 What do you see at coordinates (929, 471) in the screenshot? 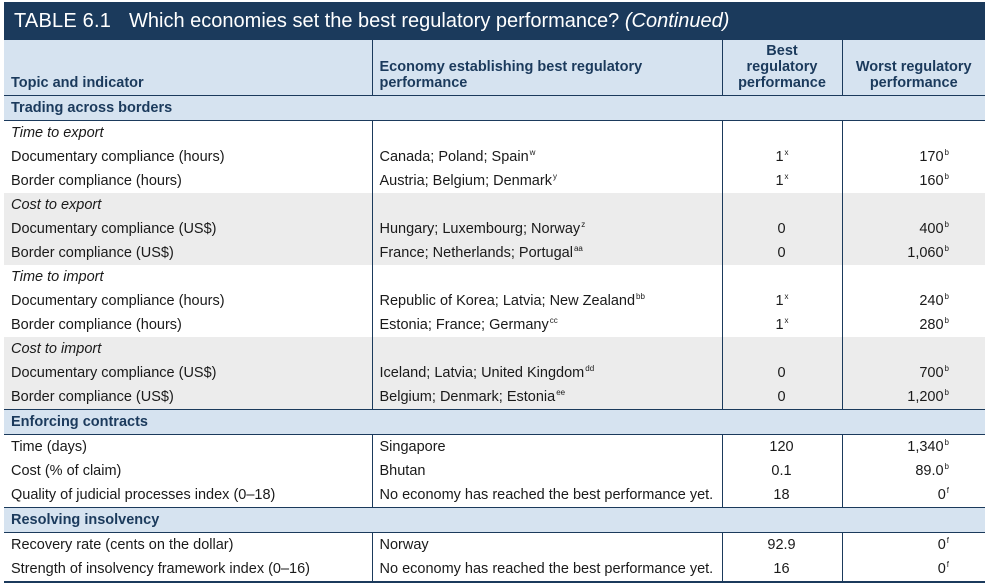
I see `cell-worst-text: 89.0` at bounding box center [929, 471].